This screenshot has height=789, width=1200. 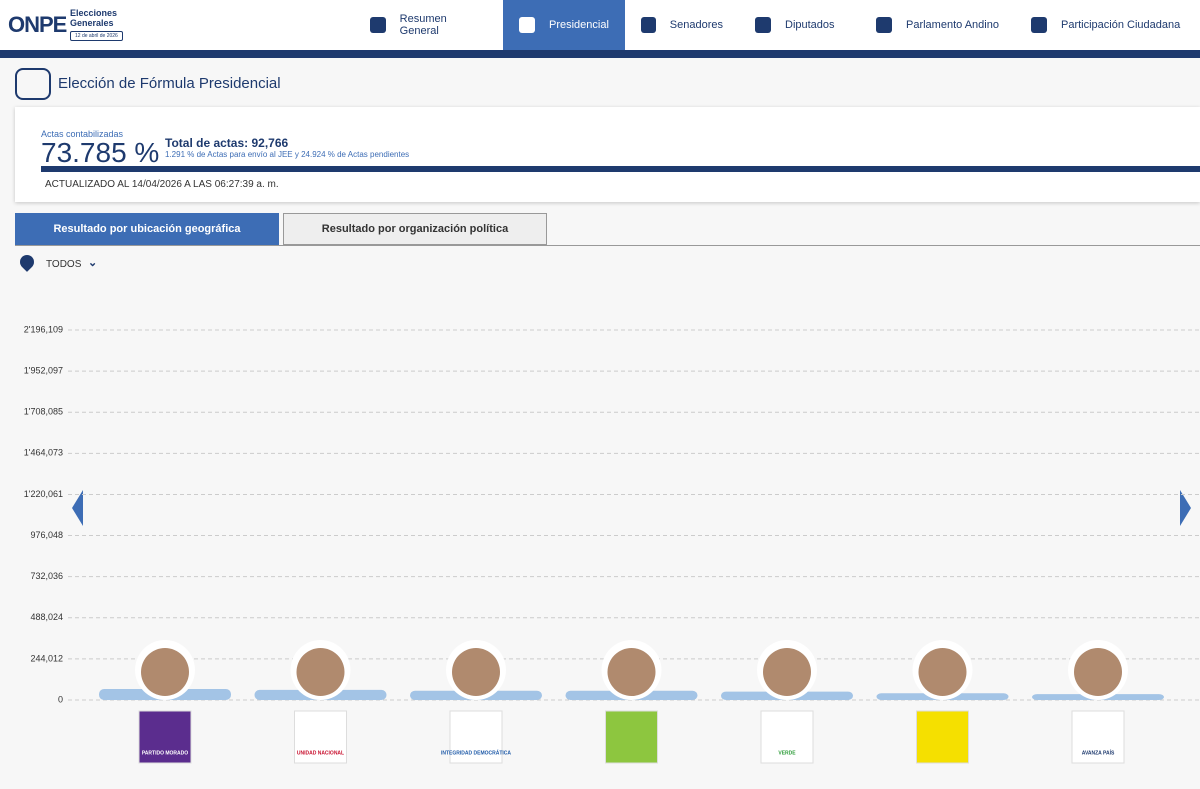 I want to click on nav-item: Parlamento Andino, so click(x=937, y=25).